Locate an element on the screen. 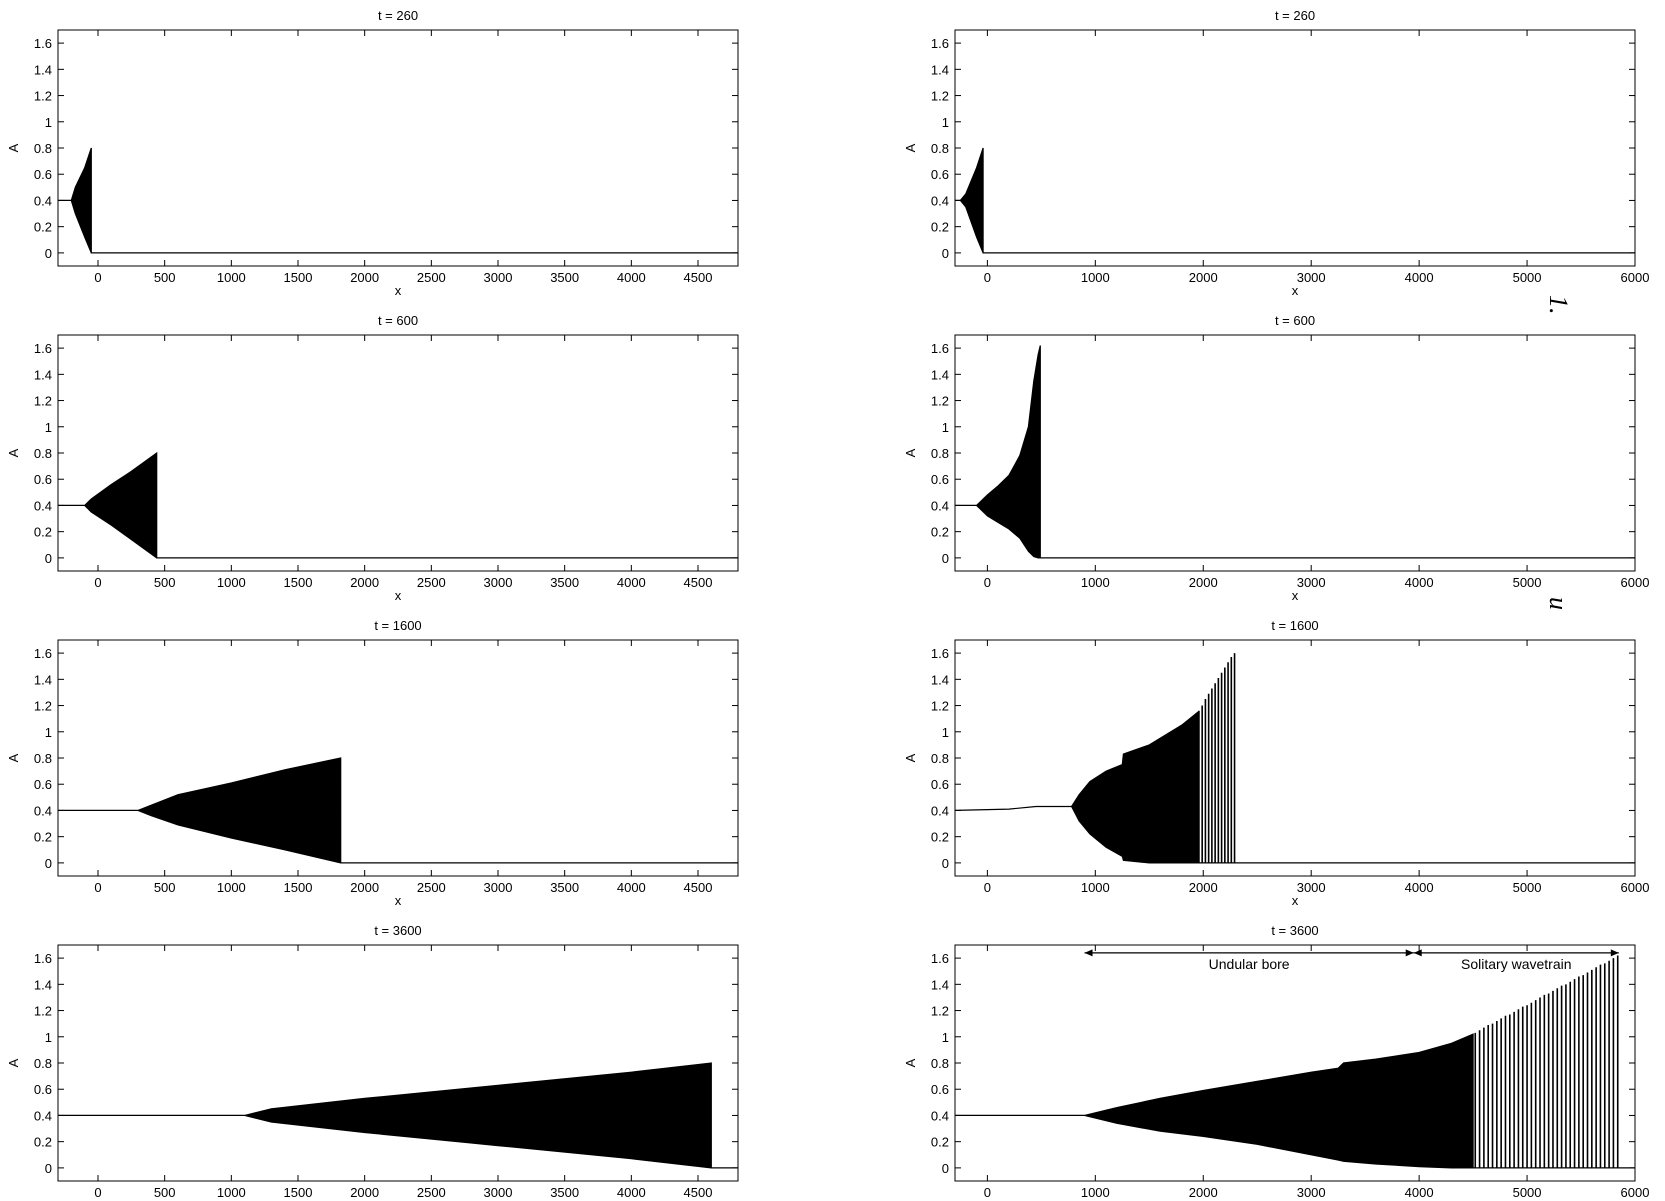 Image resolution: width=1665 pixels, height=1201 pixels. side-mark-1: 1. is located at coordinates (1558, 305).